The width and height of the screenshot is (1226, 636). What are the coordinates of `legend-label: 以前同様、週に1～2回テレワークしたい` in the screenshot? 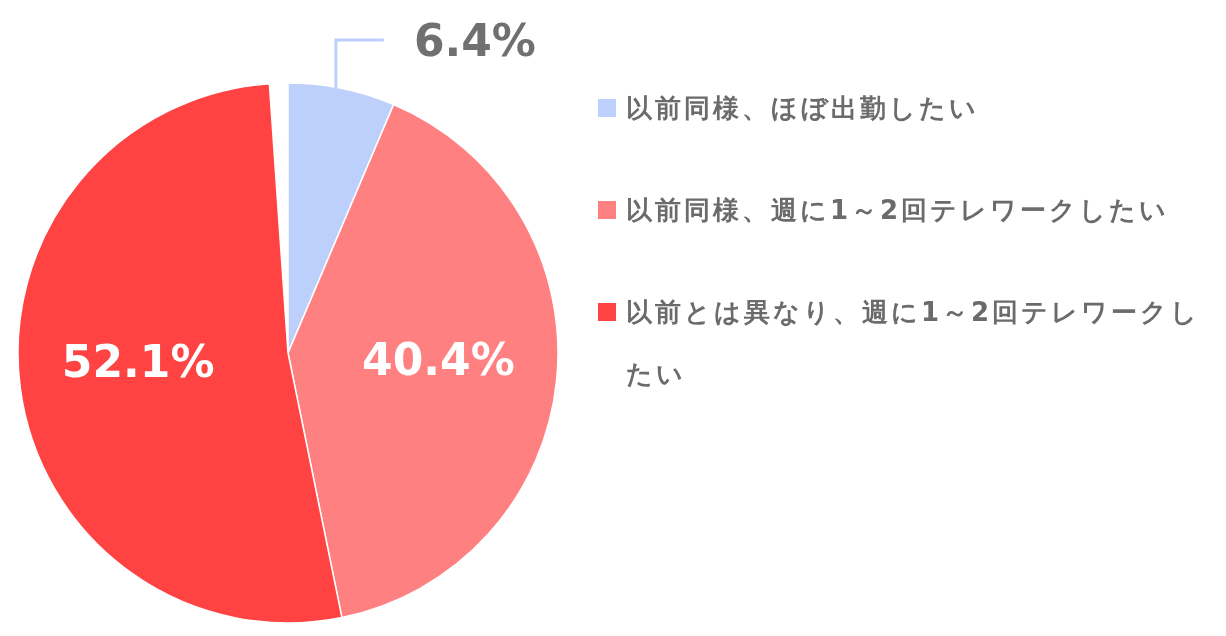 It's located at (898, 210).